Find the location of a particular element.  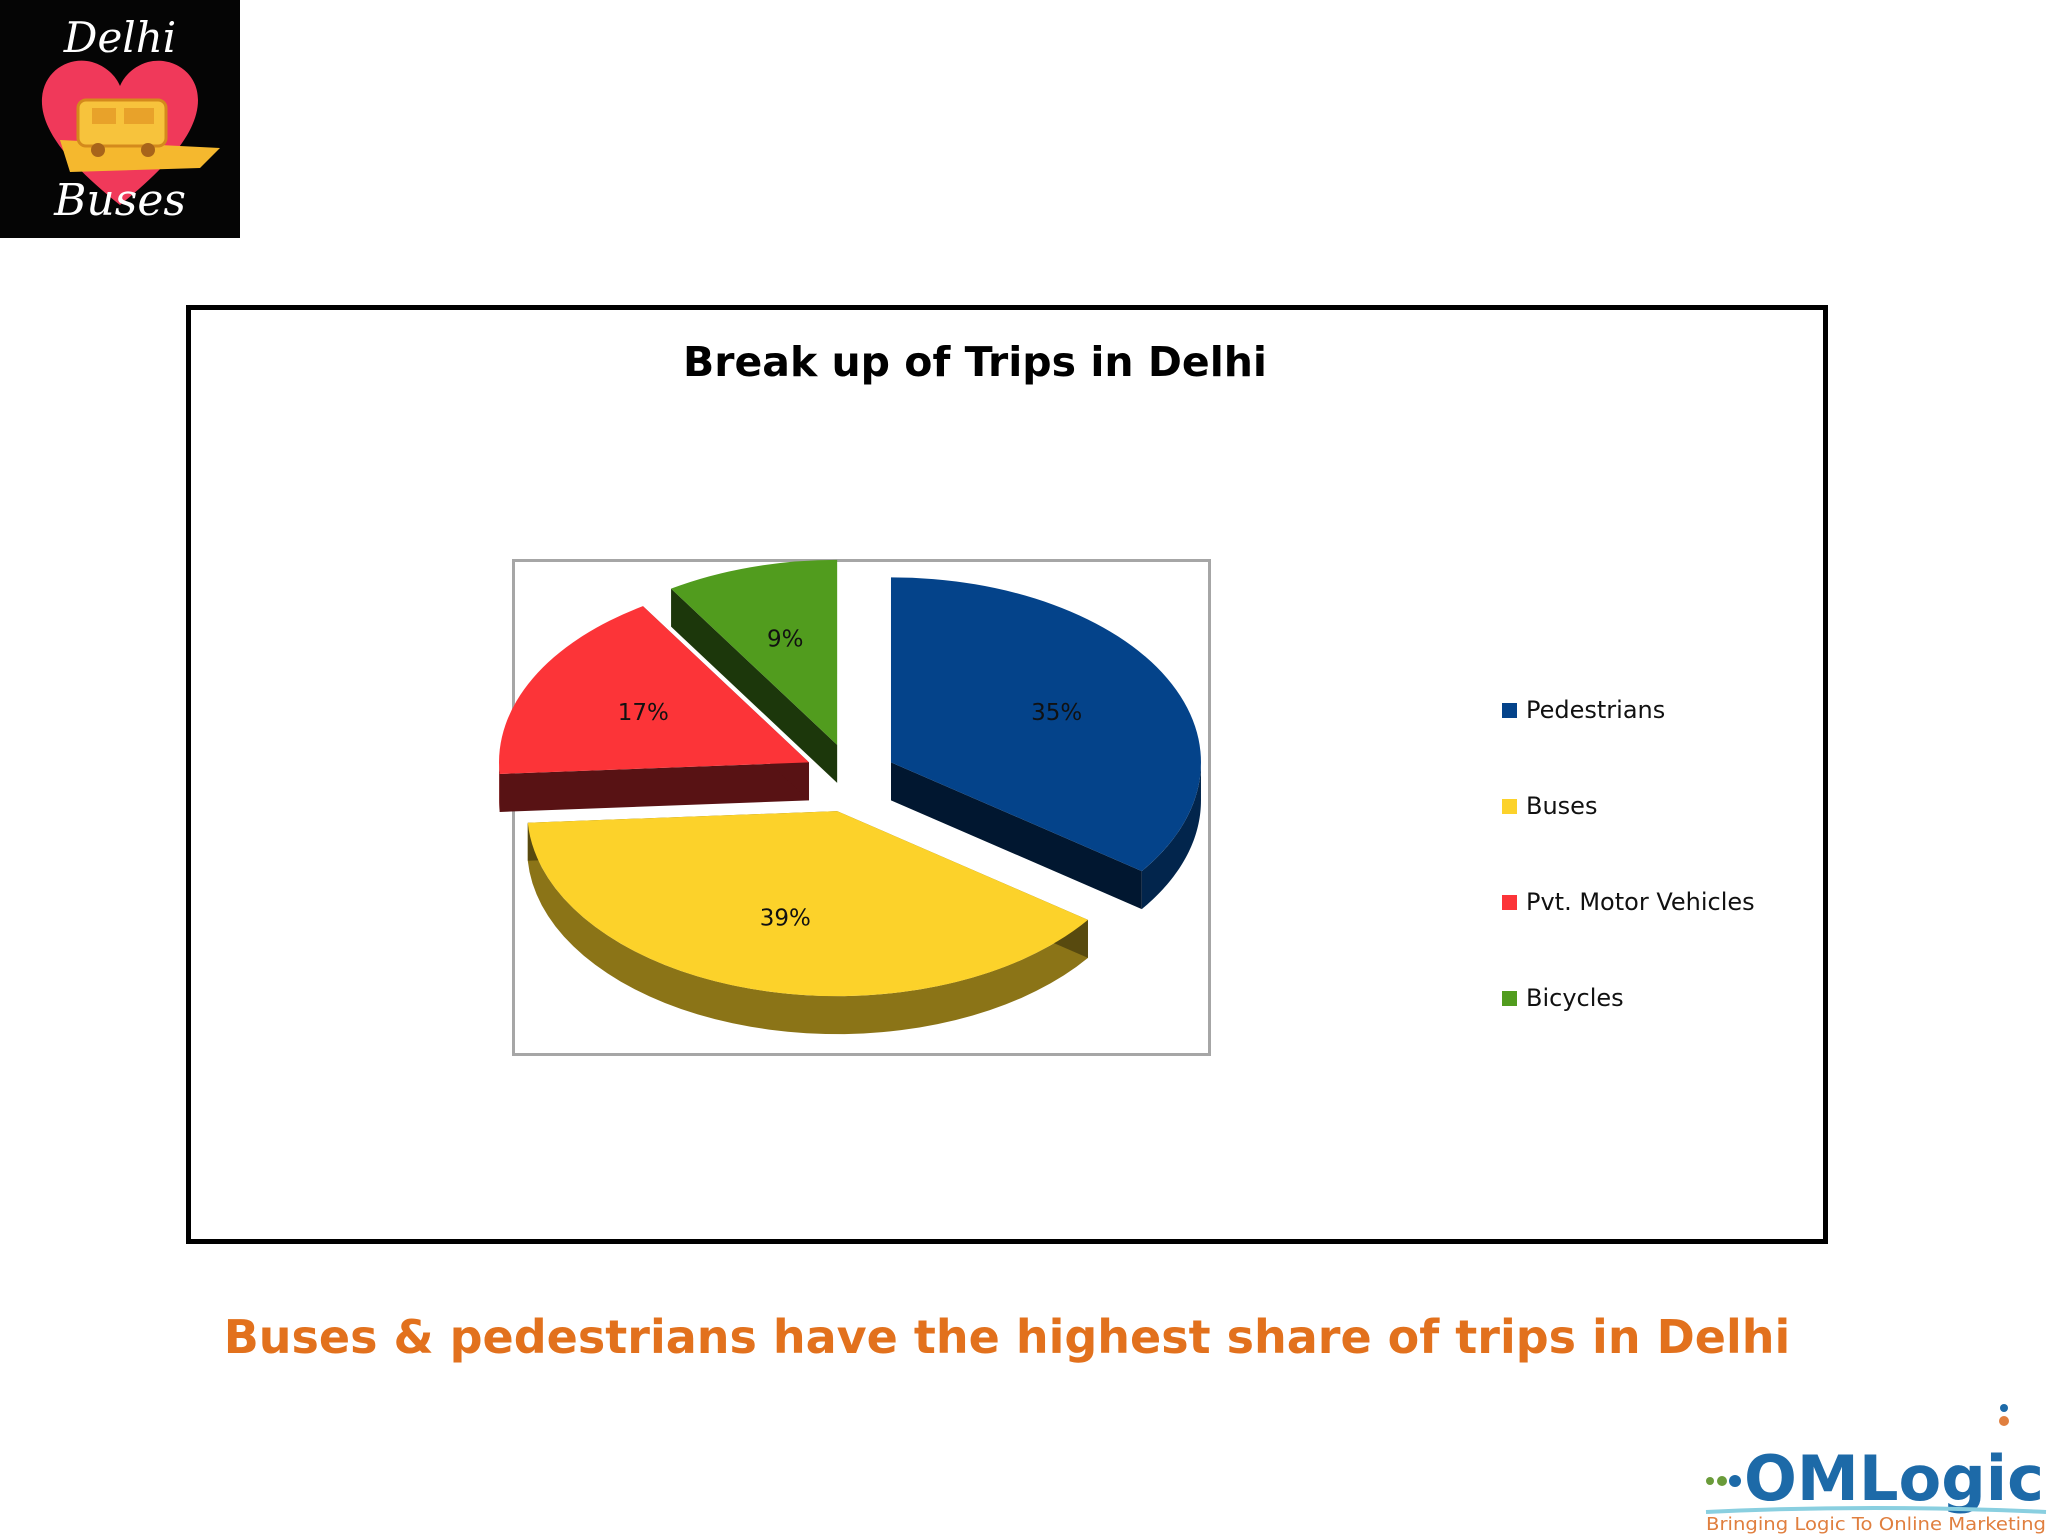

dot-icon is located at coordinates (2004, 1408).